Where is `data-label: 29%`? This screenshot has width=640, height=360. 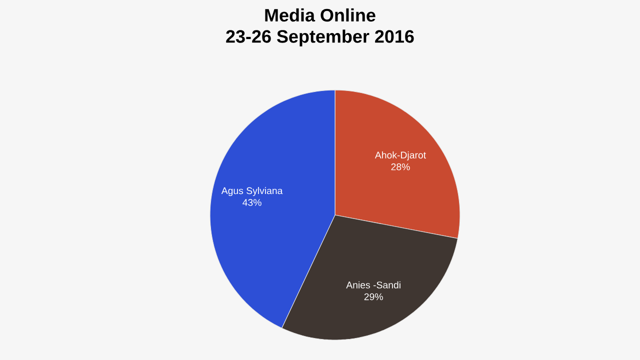
data-label: 29% is located at coordinates (373, 296).